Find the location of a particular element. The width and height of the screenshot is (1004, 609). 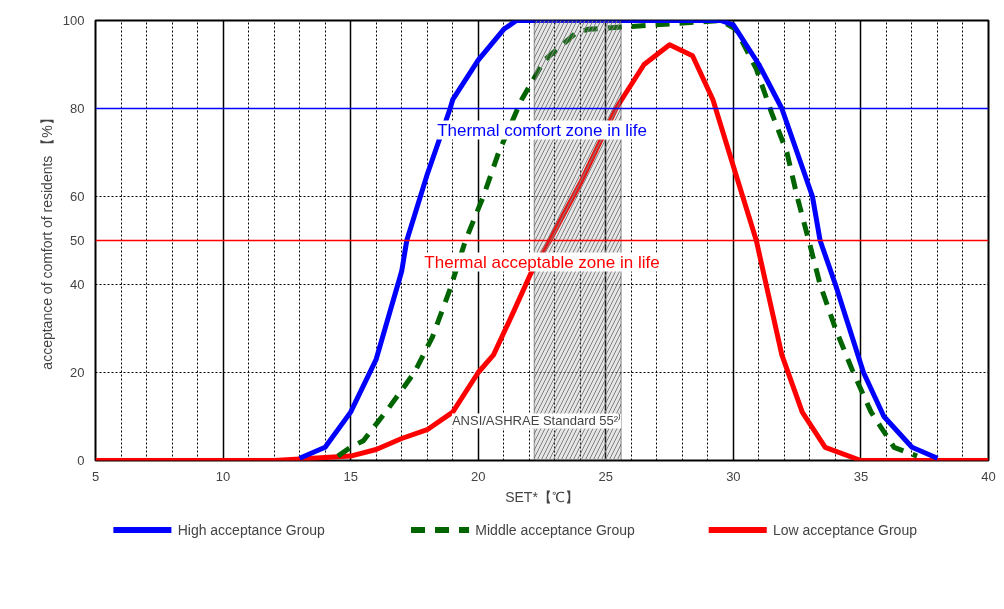

legend-label: Low acceptance Group is located at coordinates (845, 530).